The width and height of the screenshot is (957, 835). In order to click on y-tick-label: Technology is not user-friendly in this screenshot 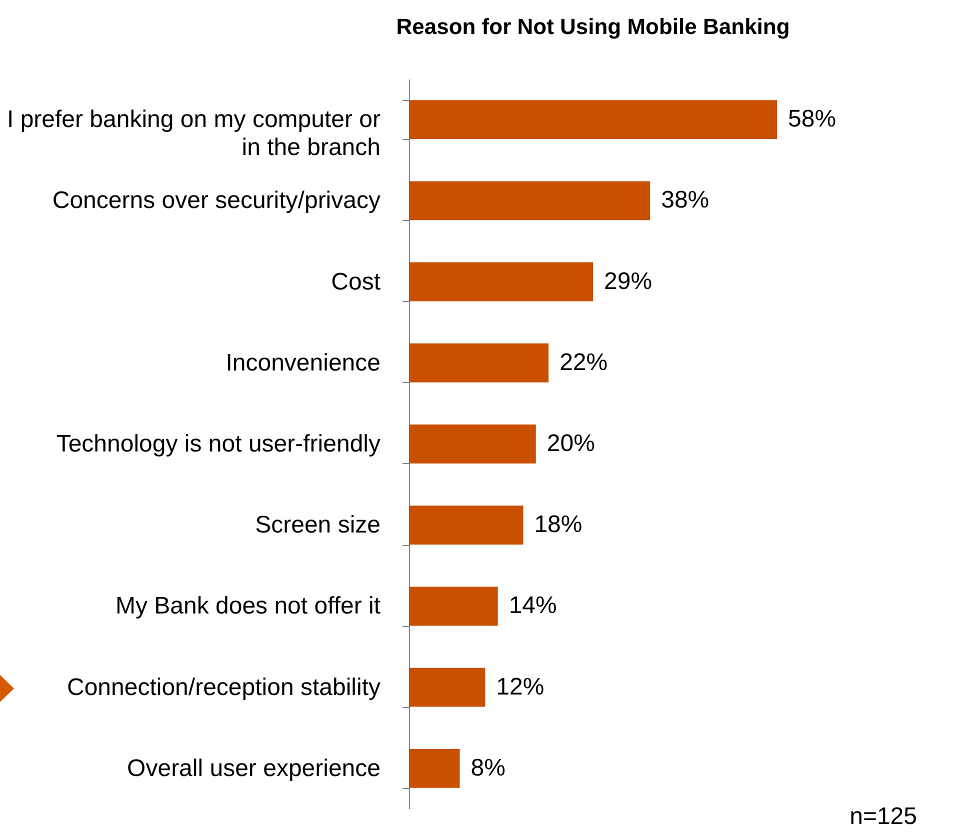, I will do `click(218, 444)`.